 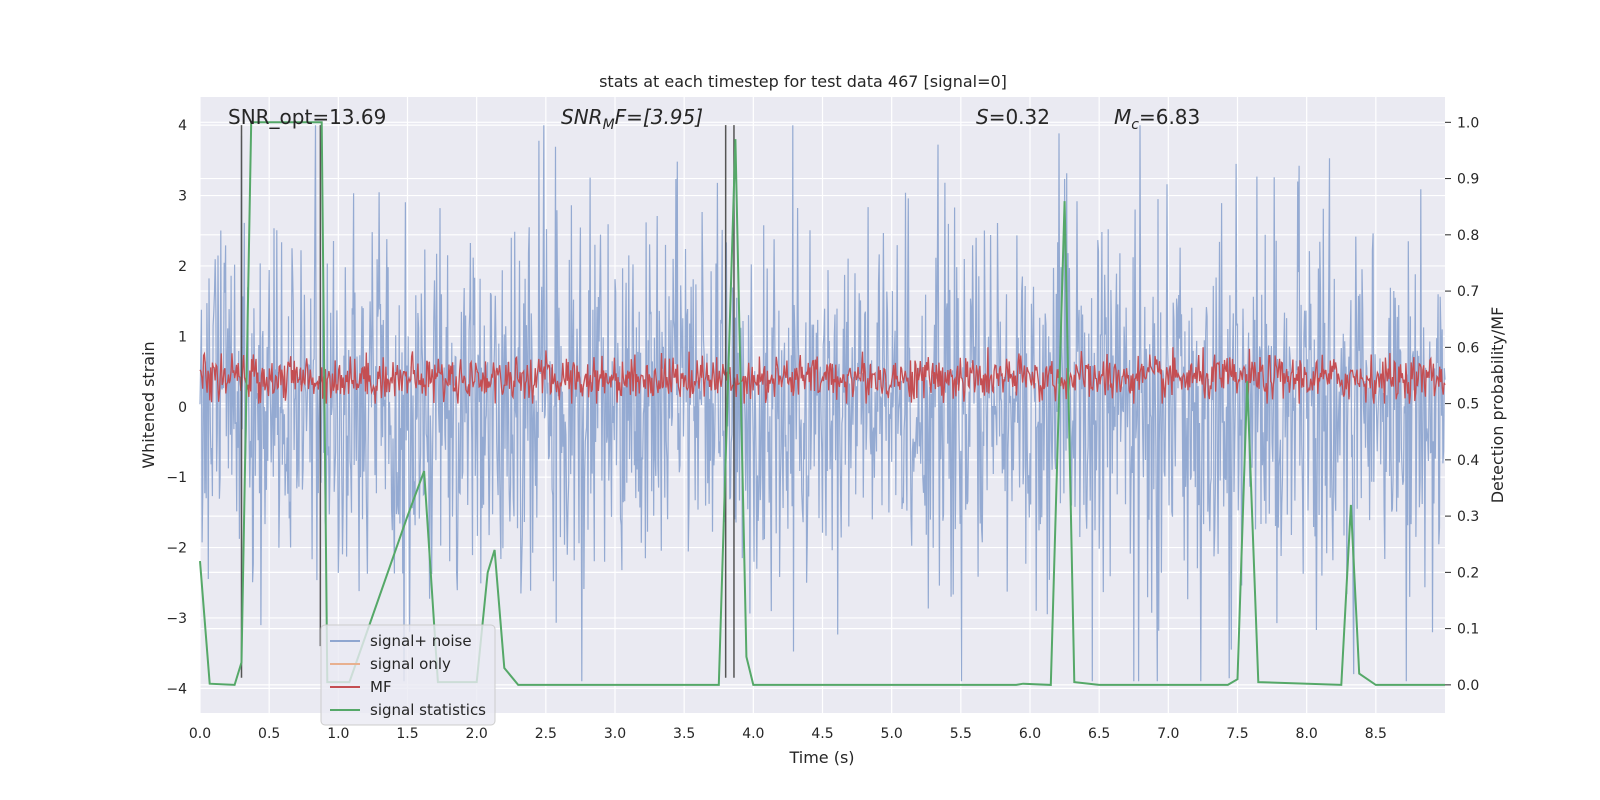 I want to click on x-axis-label: Time (s), so click(x=821, y=757).